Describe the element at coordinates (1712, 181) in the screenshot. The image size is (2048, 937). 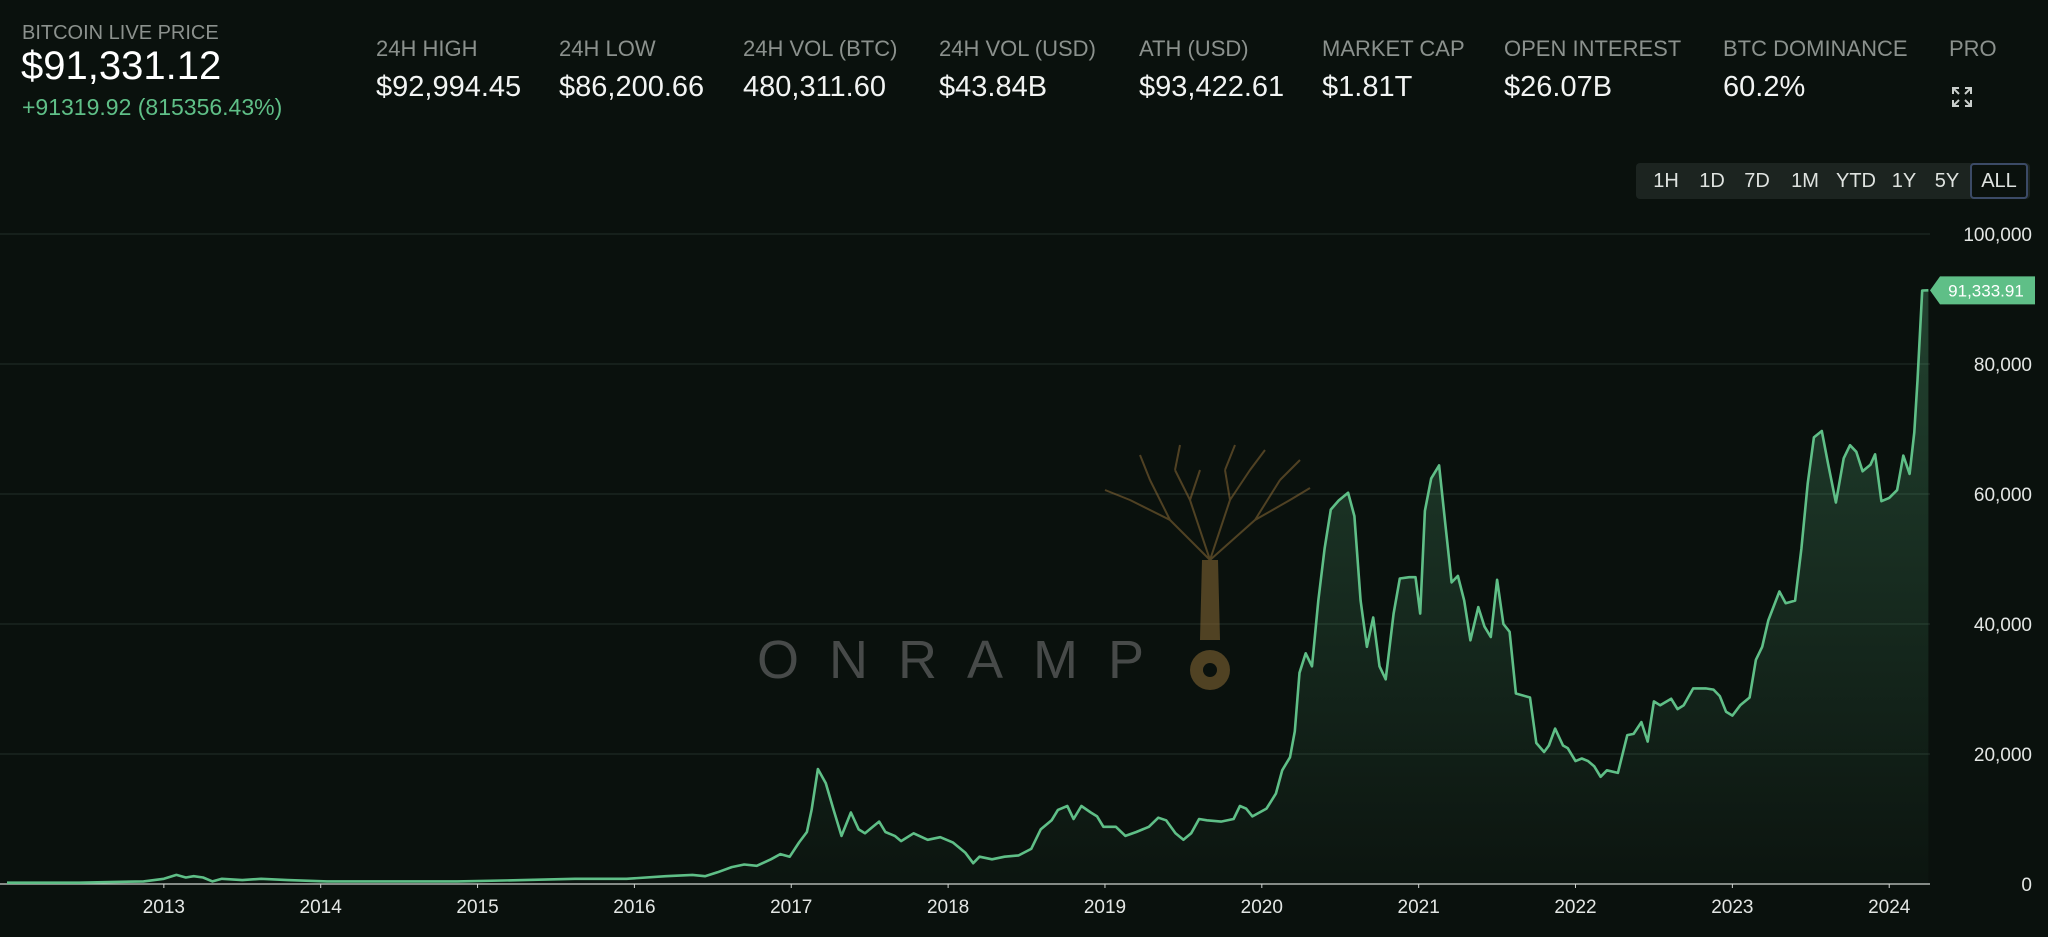
I see `timeframe-button: 1D` at that location.